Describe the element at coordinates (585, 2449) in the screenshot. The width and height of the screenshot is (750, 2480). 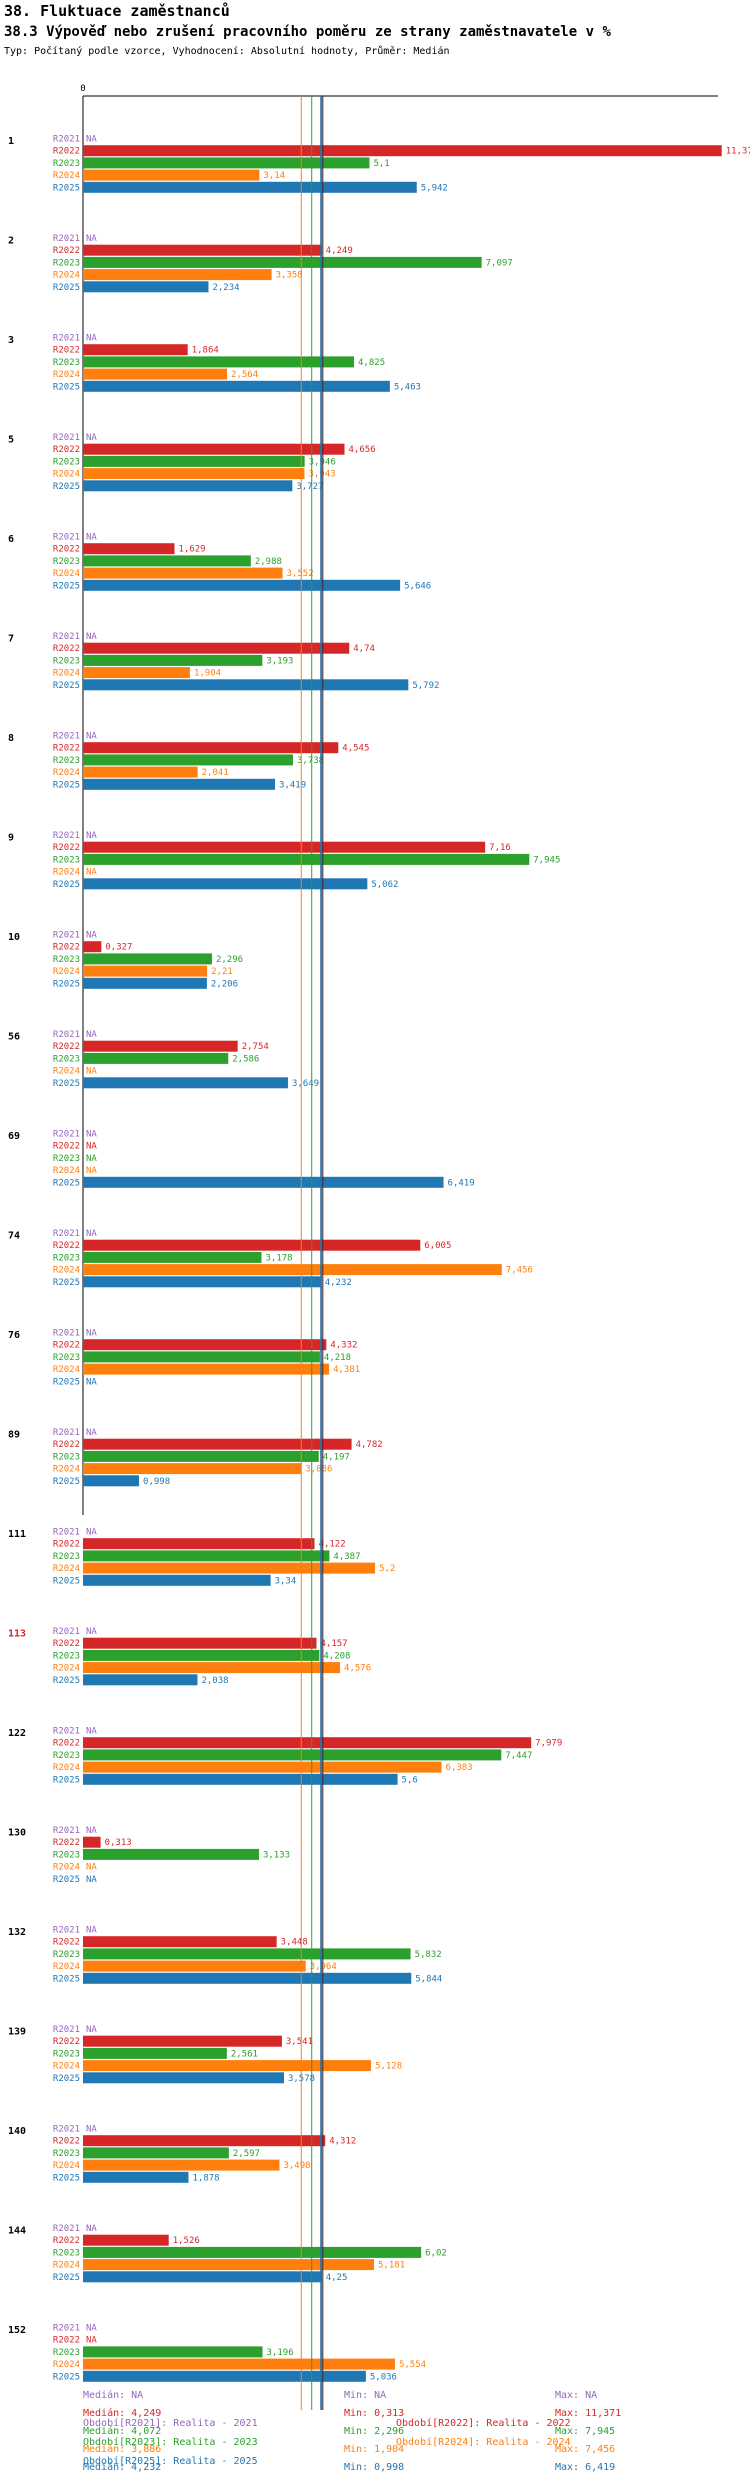
I see `stat-max: Max: 7,456` at that location.